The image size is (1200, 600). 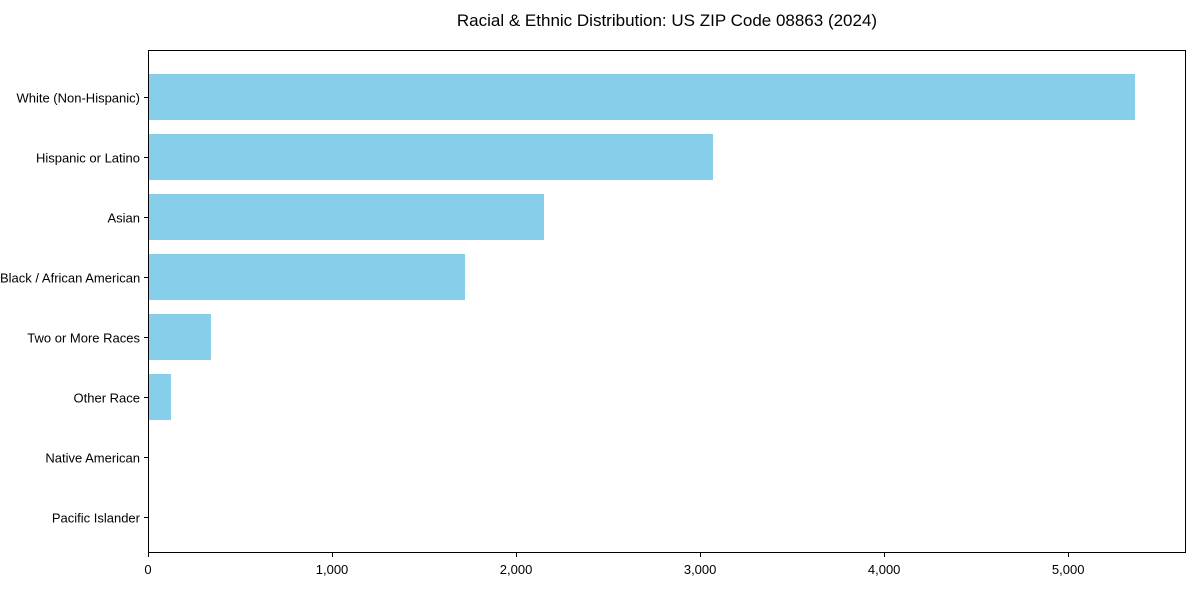 I want to click on x-tick-label: 3,000, so click(x=700, y=569).